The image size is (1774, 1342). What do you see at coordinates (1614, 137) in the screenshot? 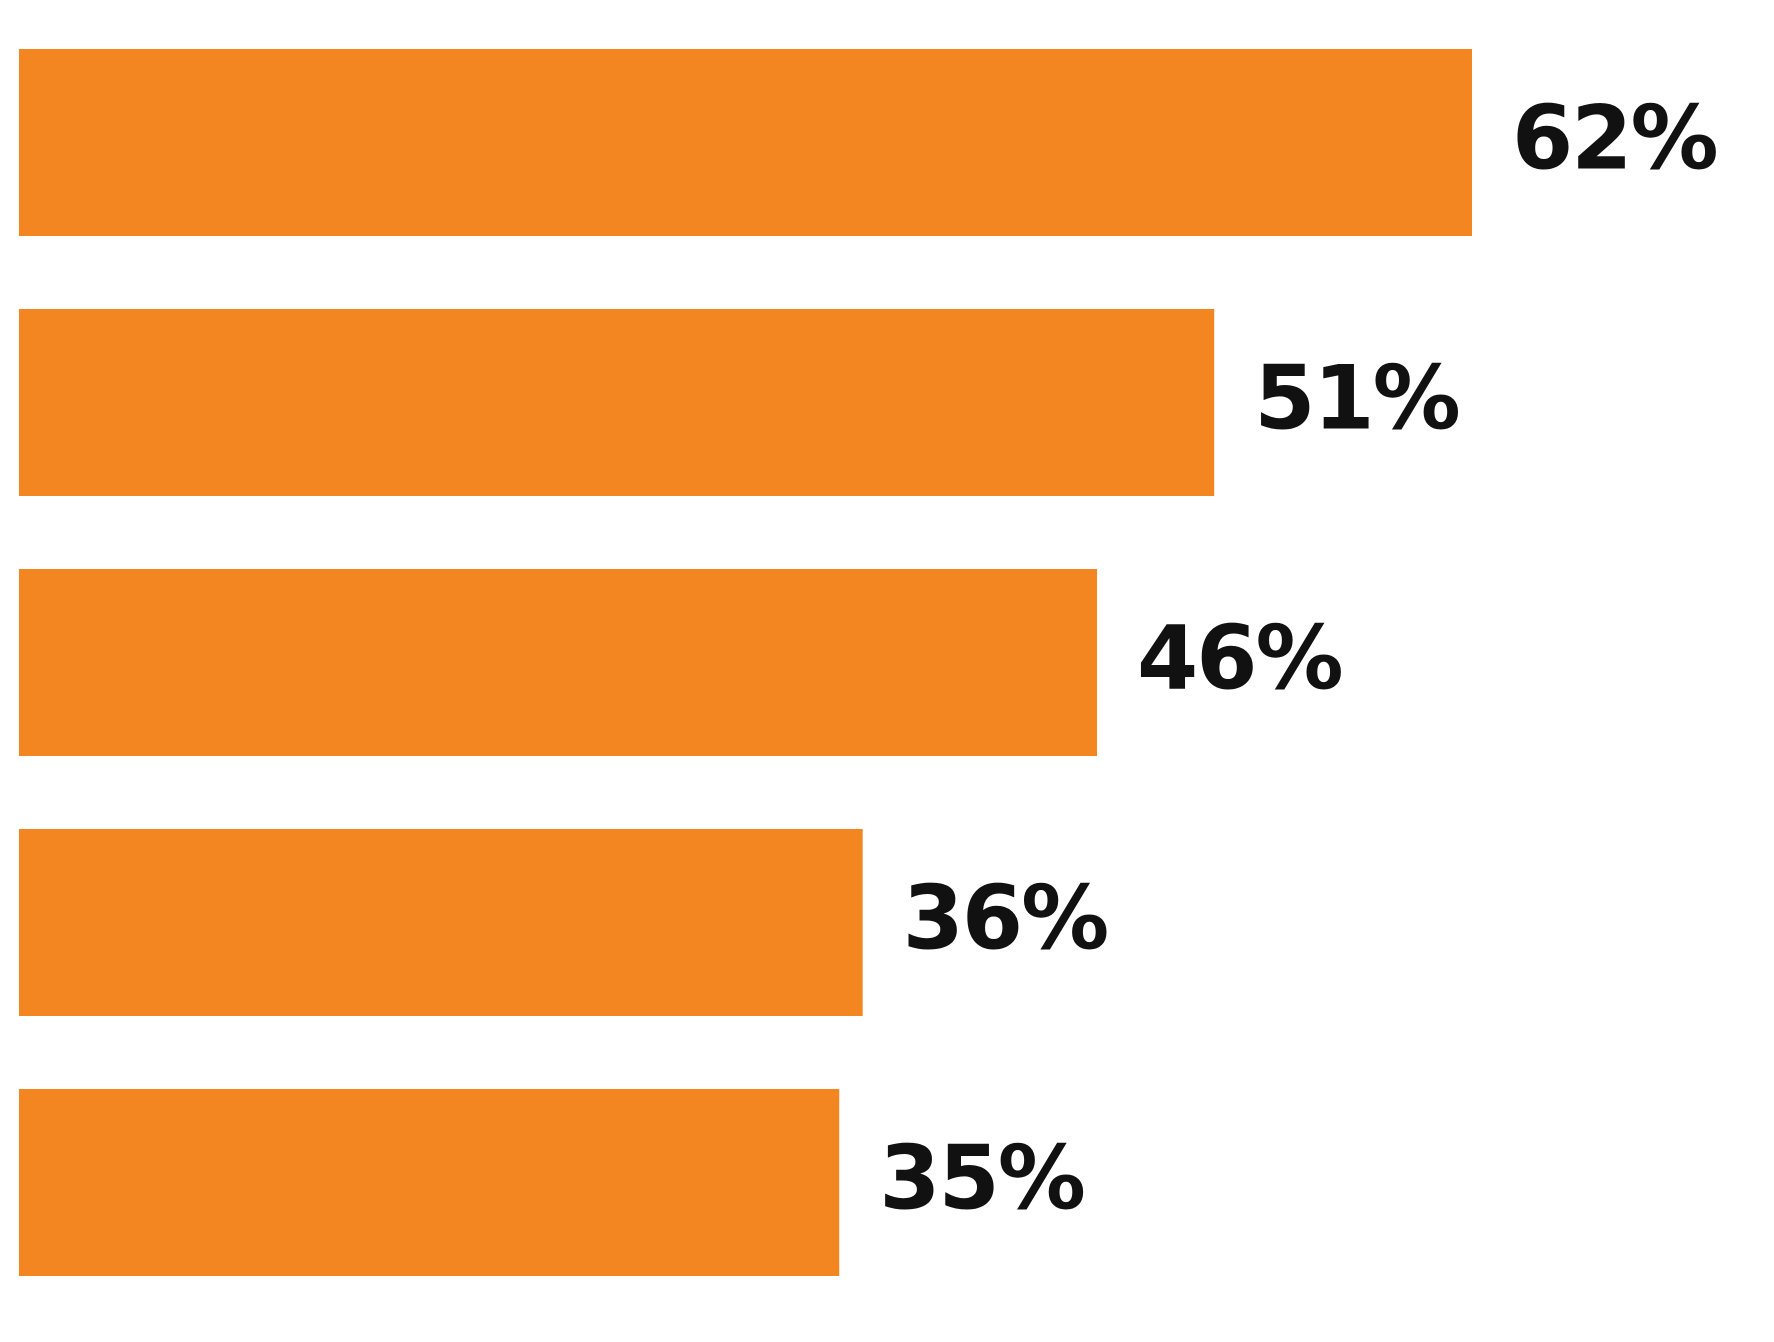
I see `value-label: 62%` at bounding box center [1614, 137].